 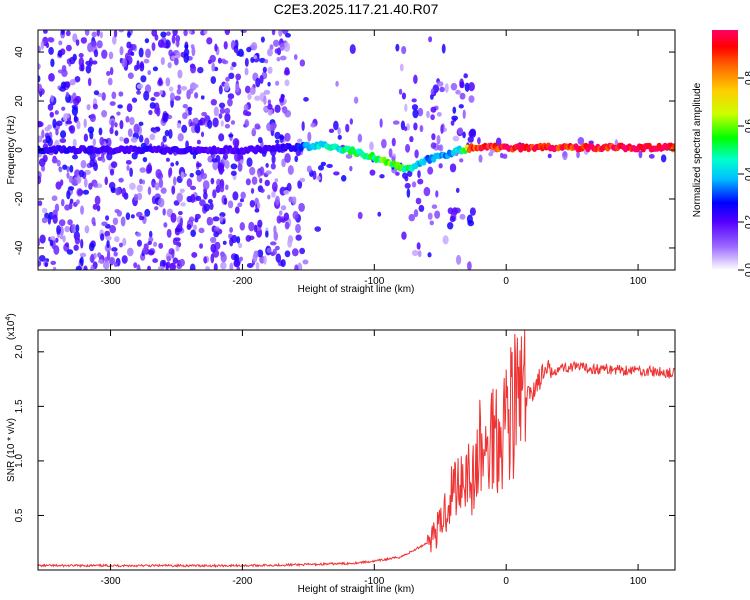 I want to click on snr-scale-prefix: (x10, so click(x=11, y=330).